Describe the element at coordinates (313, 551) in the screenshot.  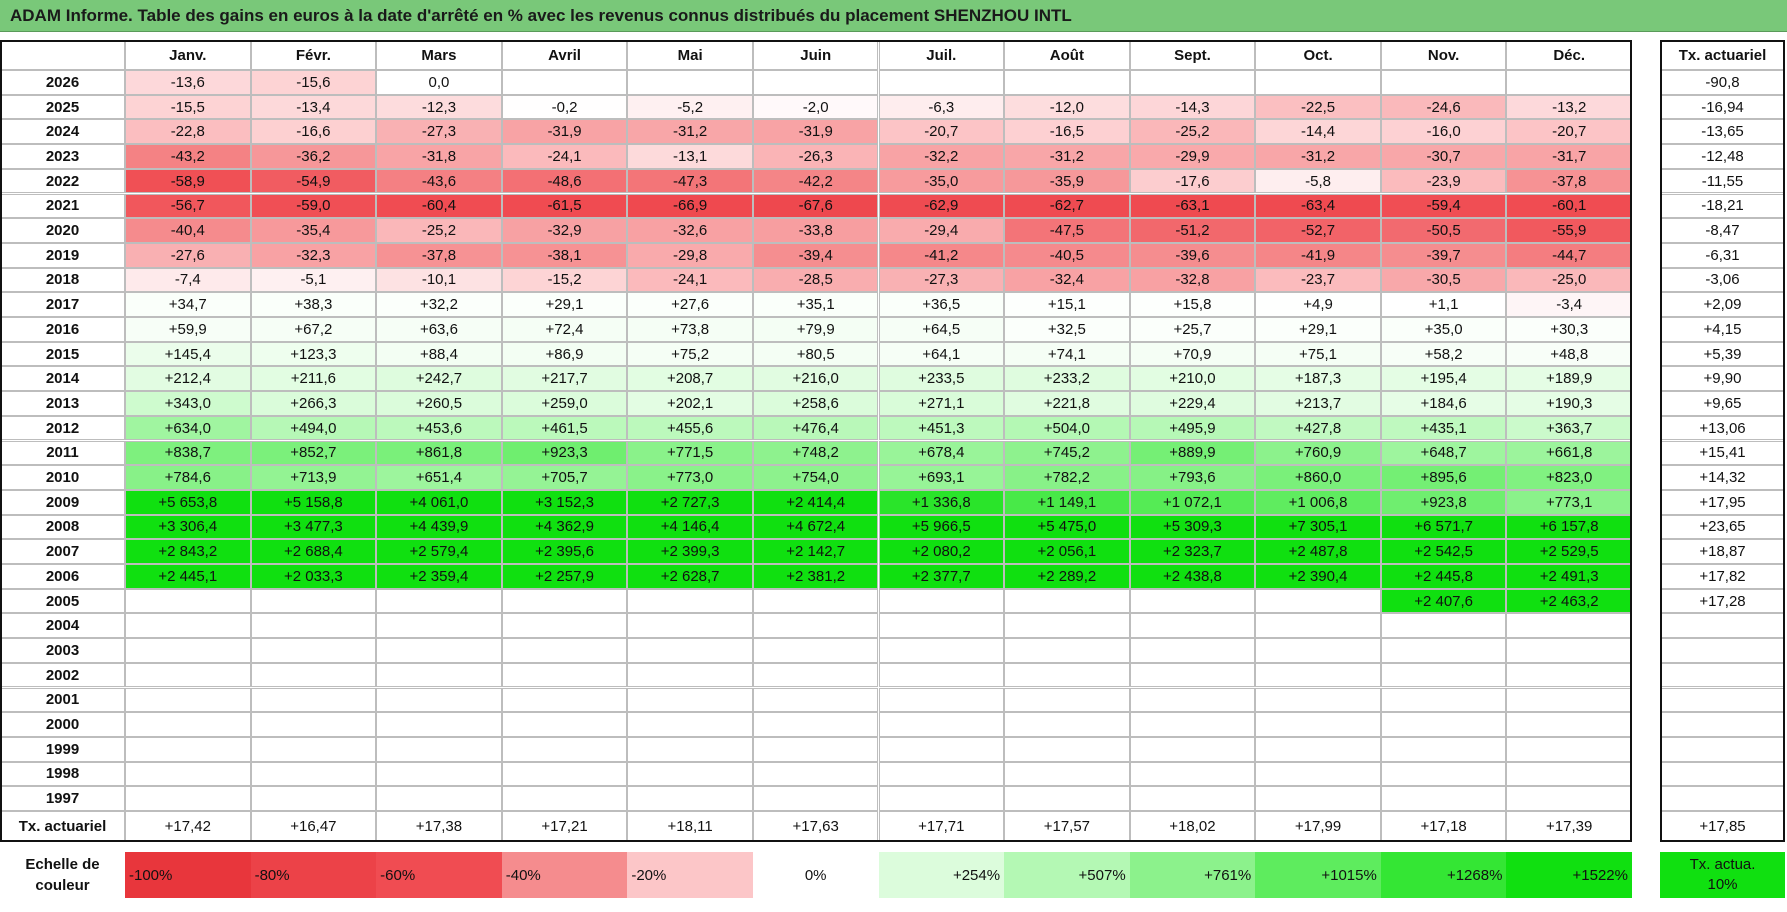
I see `value-cell: +2 688,4` at that location.